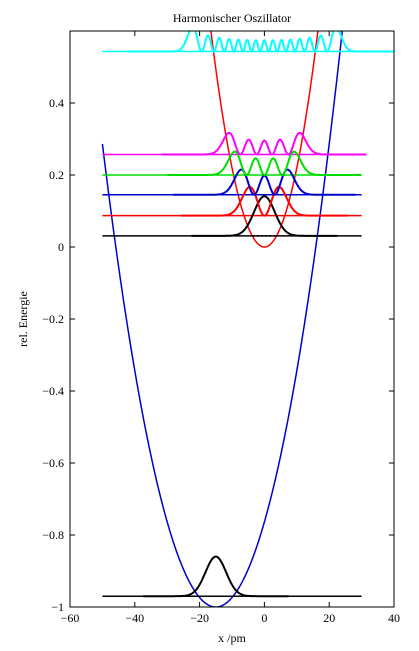 This screenshot has width=419, height=651. I want to click on x-tick-label: −40, so click(134, 618).